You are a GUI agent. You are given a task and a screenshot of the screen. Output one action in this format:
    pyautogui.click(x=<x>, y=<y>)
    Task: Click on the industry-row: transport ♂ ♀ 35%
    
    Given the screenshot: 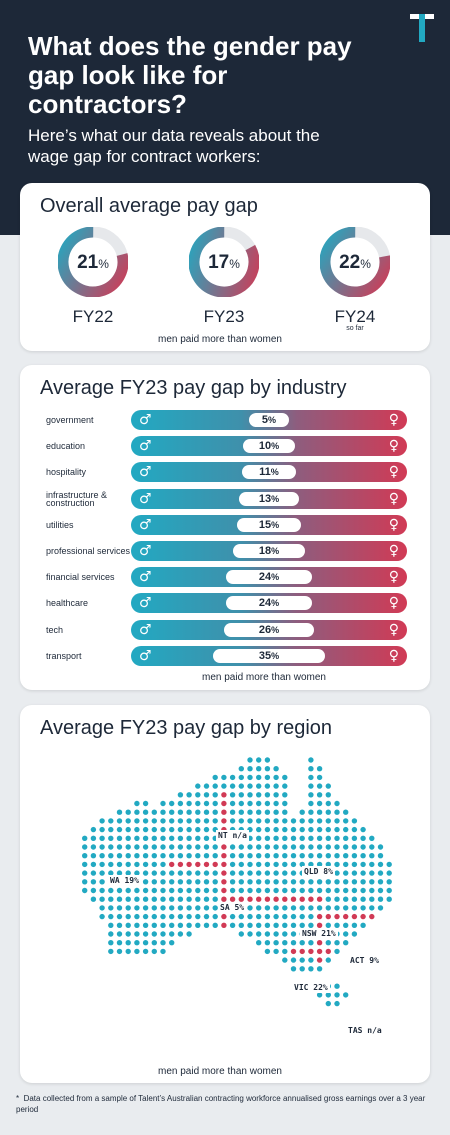 What is the action you would take?
    pyautogui.click(x=225, y=656)
    